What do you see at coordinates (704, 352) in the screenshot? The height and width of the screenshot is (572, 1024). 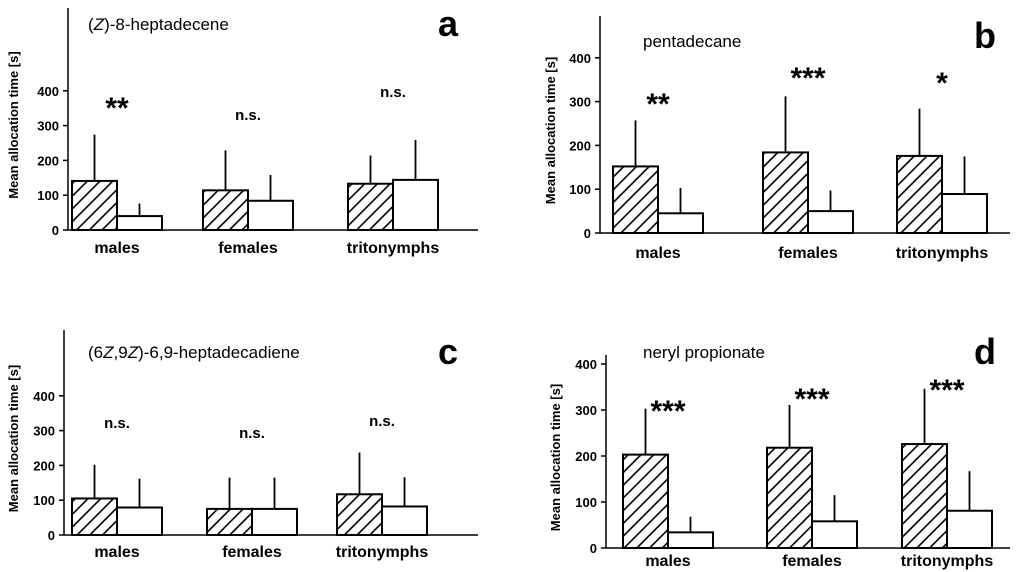 I see `chart-title: neryl propionate` at bounding box center [704, 352].